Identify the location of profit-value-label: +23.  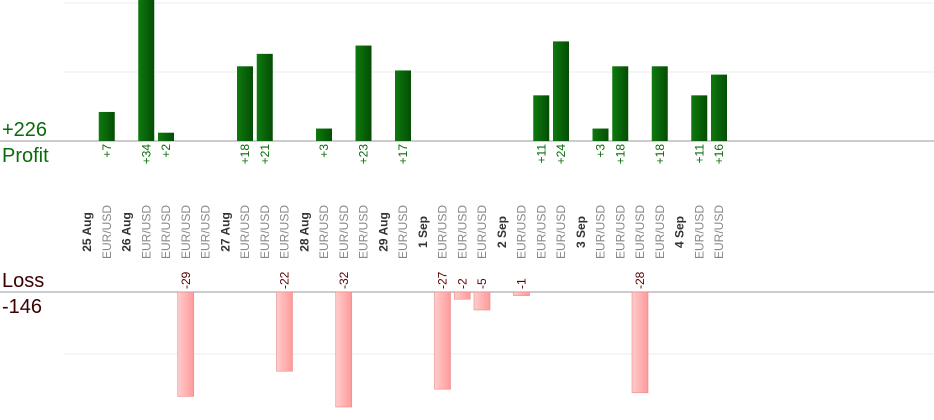
(364, 154).